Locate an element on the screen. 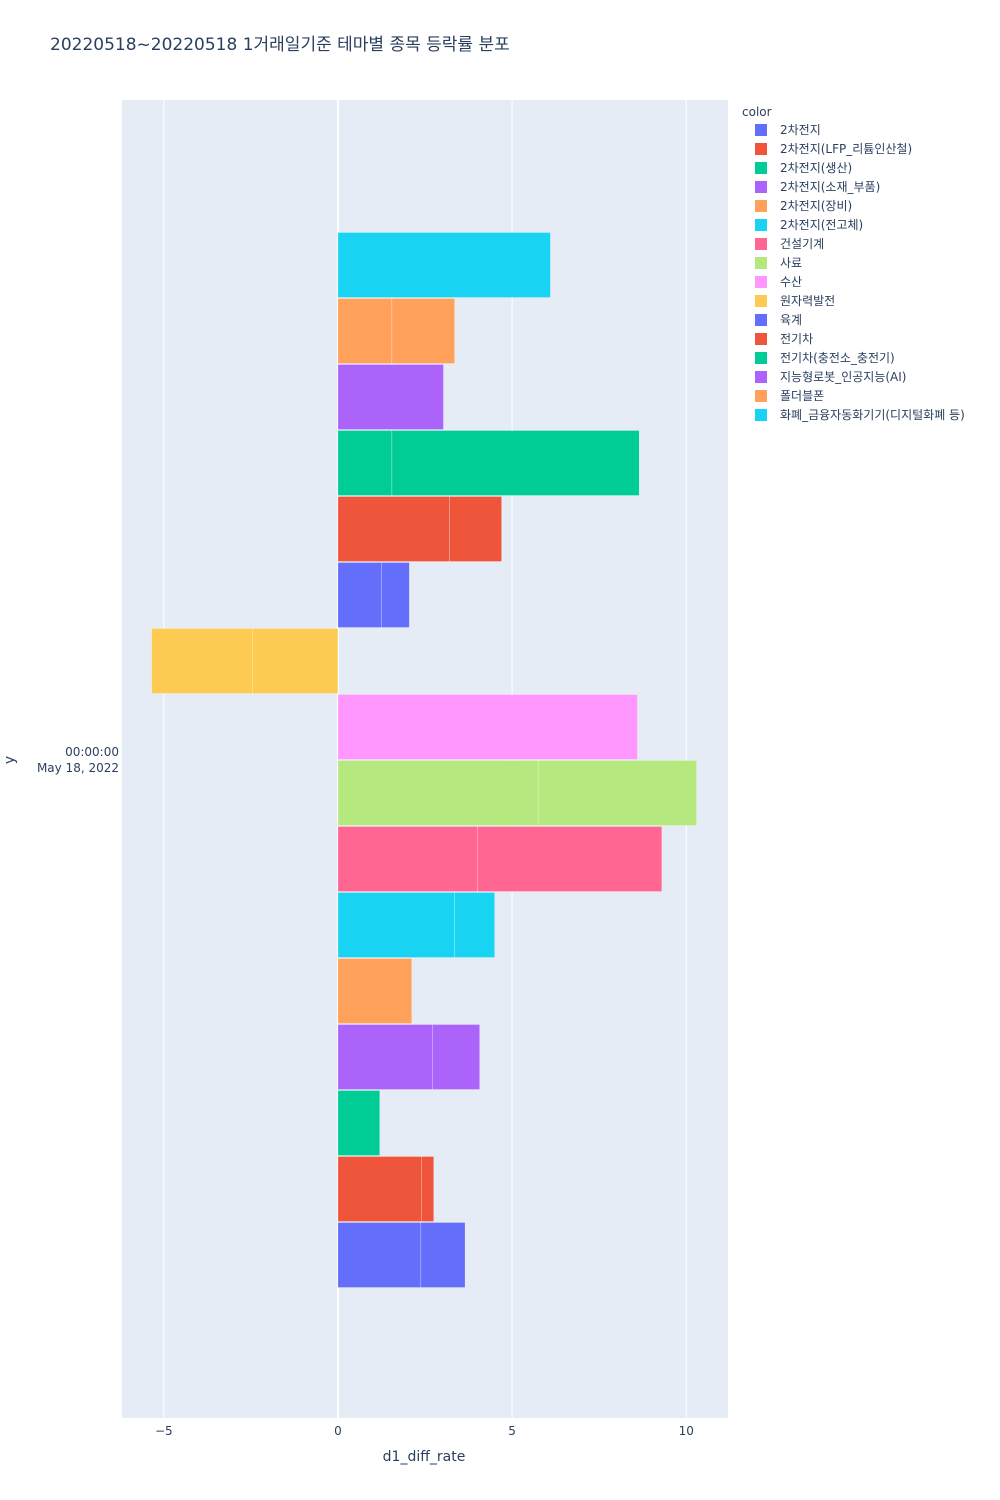 This screenshot has height=1500, width=1000. y-axis-title: y is located at coordinates (10, 760).